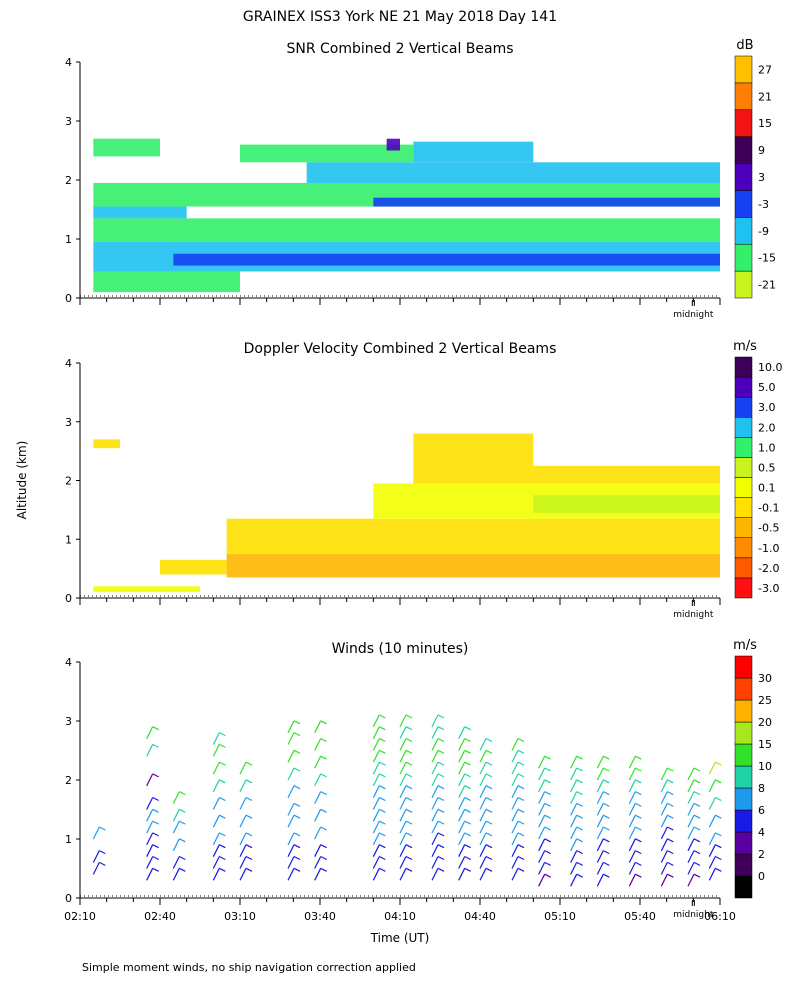 The height and width of the screenshot is (1000, 800). I want to click on y-tick-label: 2, so click(68, 180).